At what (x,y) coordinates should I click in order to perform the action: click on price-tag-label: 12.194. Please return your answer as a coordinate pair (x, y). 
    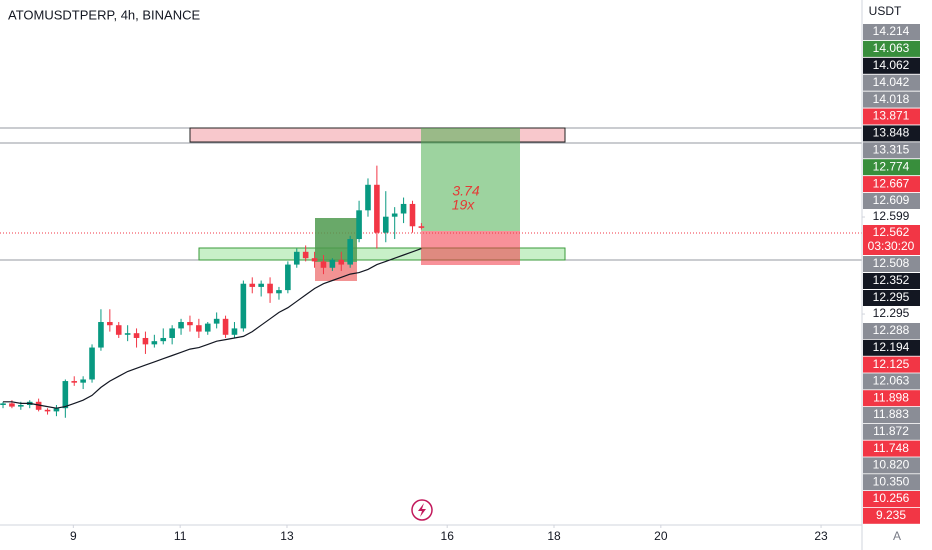
    Looking at the image, I should click on (891, 347).